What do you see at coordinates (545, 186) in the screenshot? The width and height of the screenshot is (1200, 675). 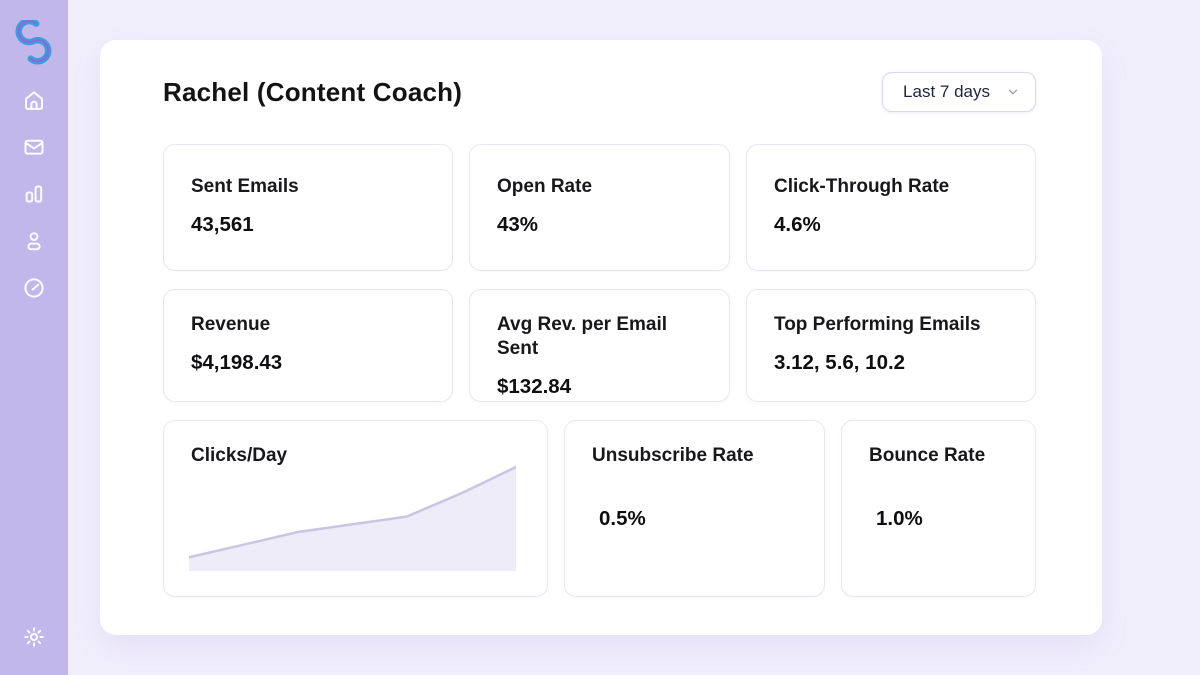 I see `metric-label: Open Rate` at bounding box center [545, 186].